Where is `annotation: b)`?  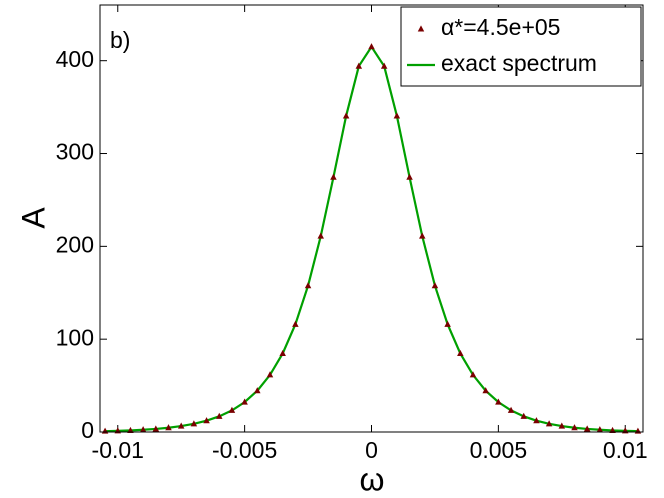
annotation: b) is located at coordinates (120, 40).